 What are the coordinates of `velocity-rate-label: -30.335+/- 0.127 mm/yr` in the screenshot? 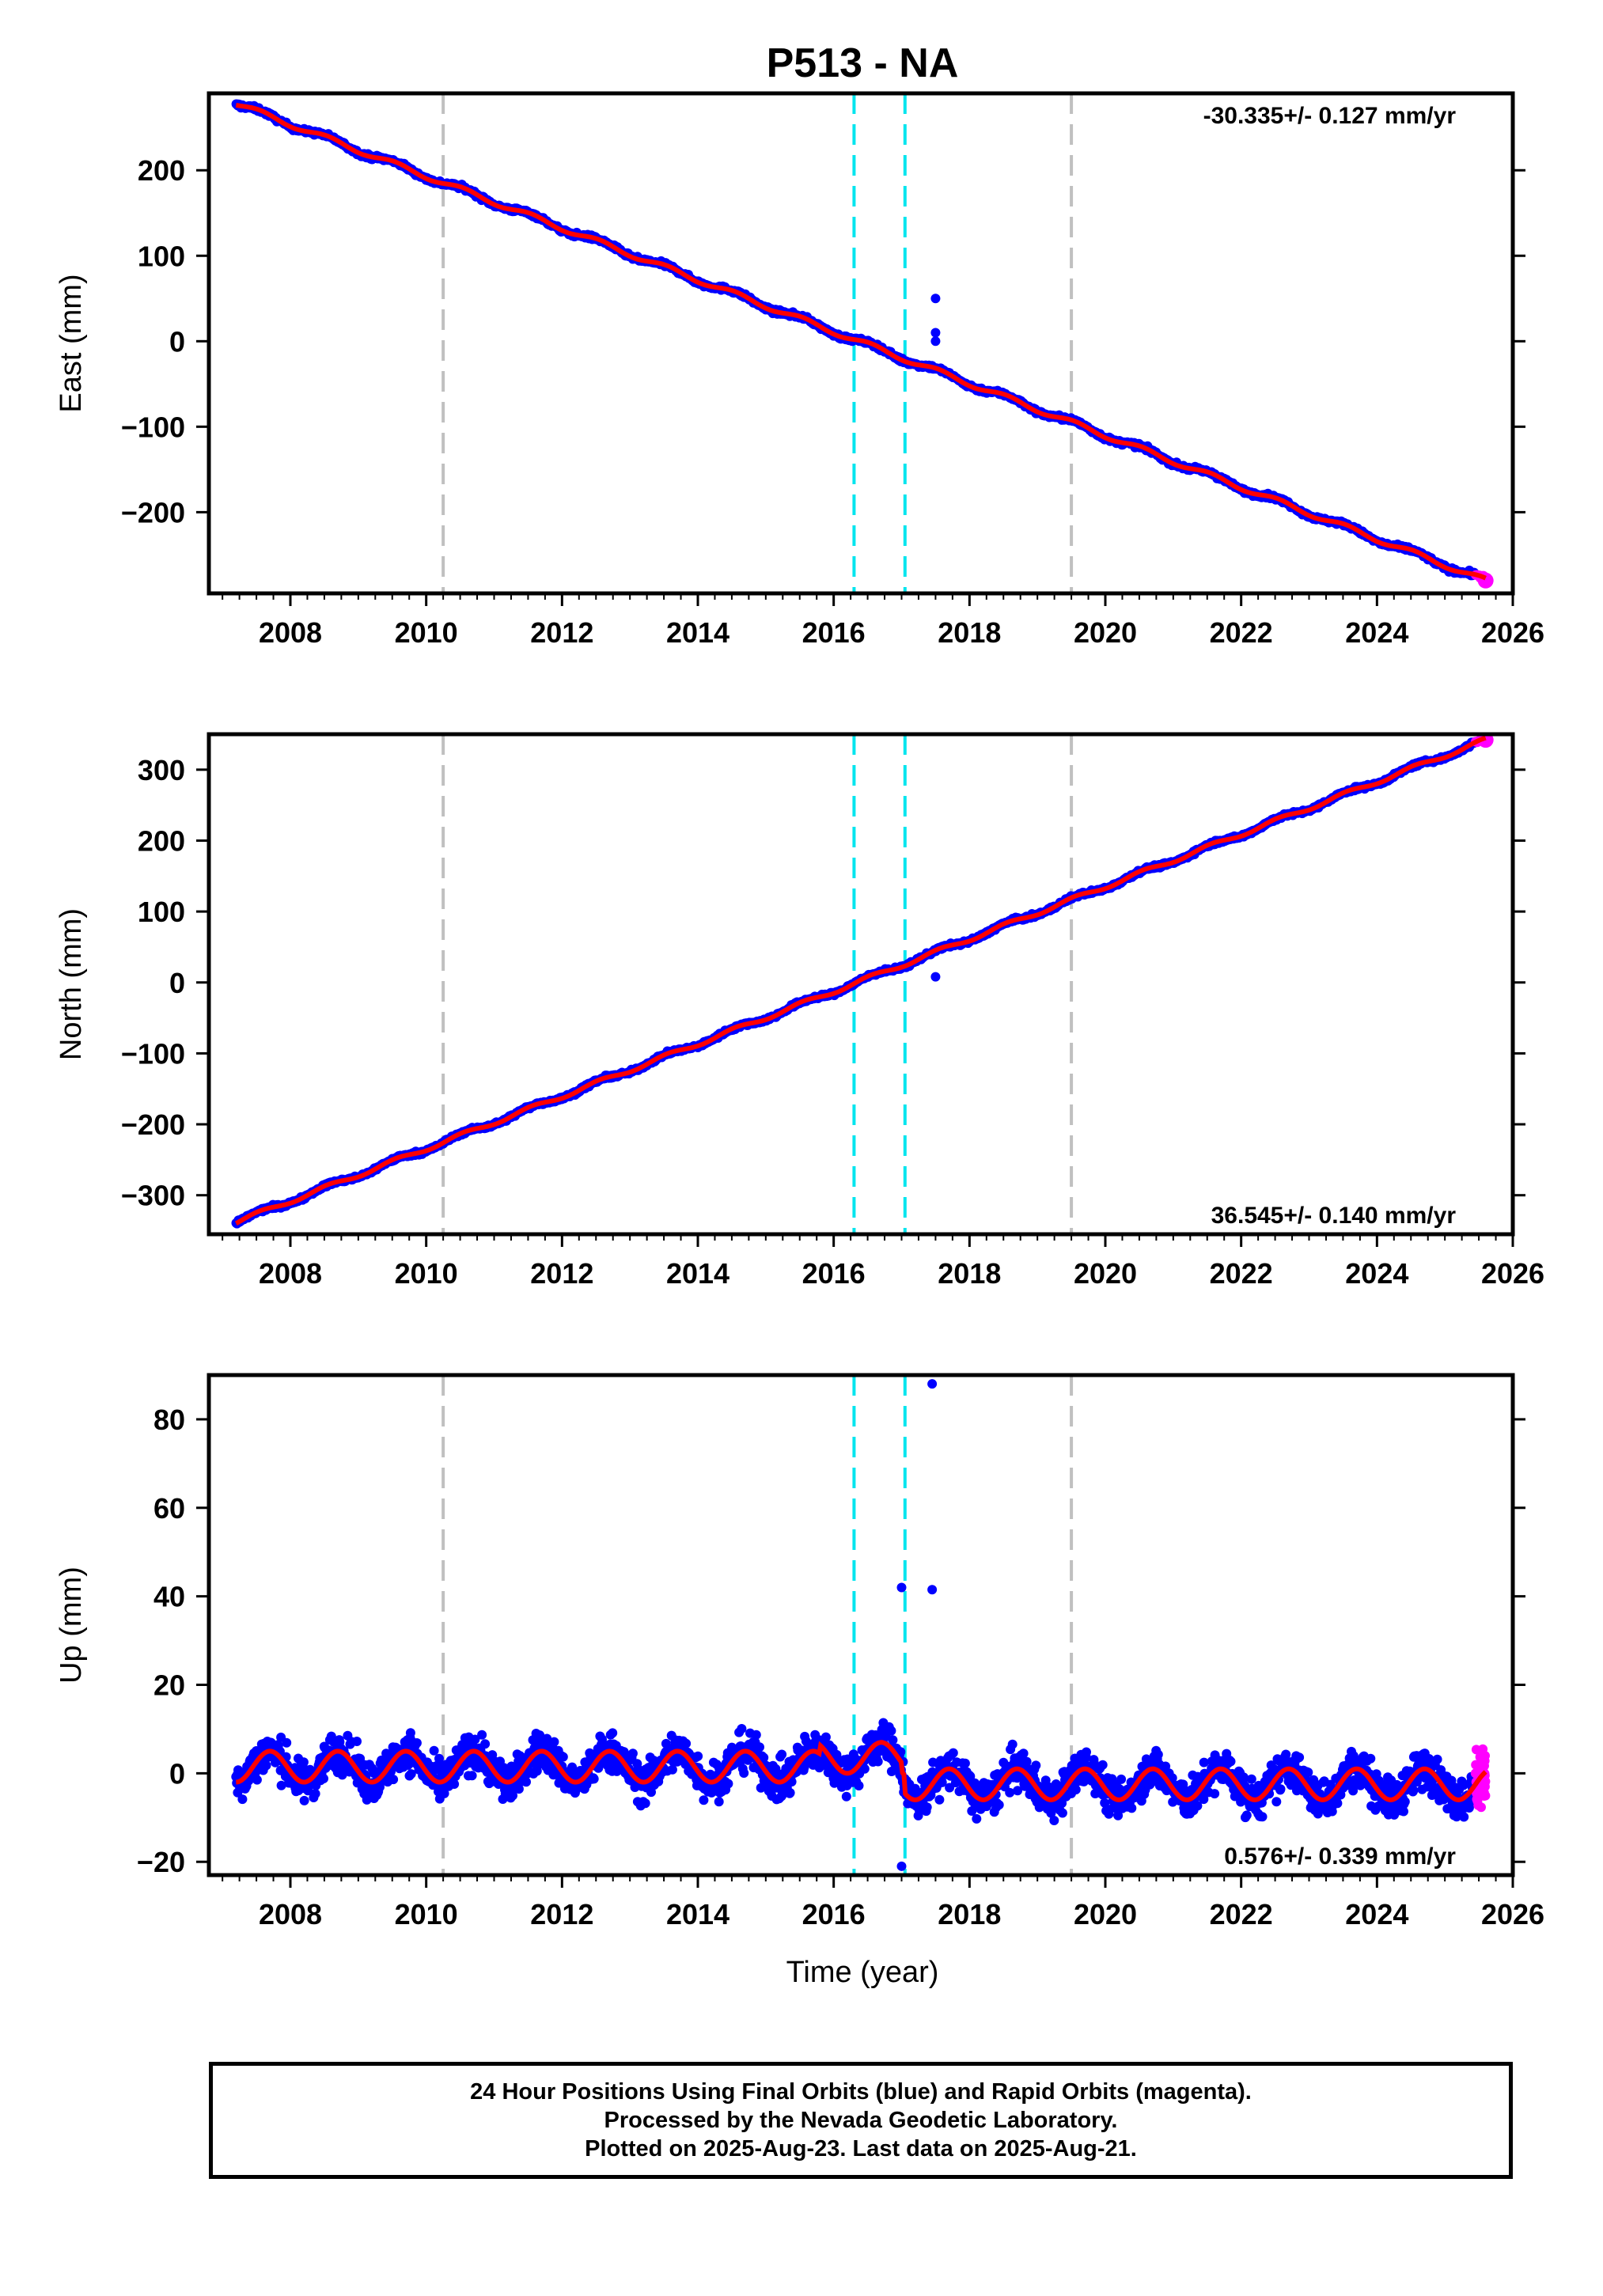 It's located at (1330, 116).